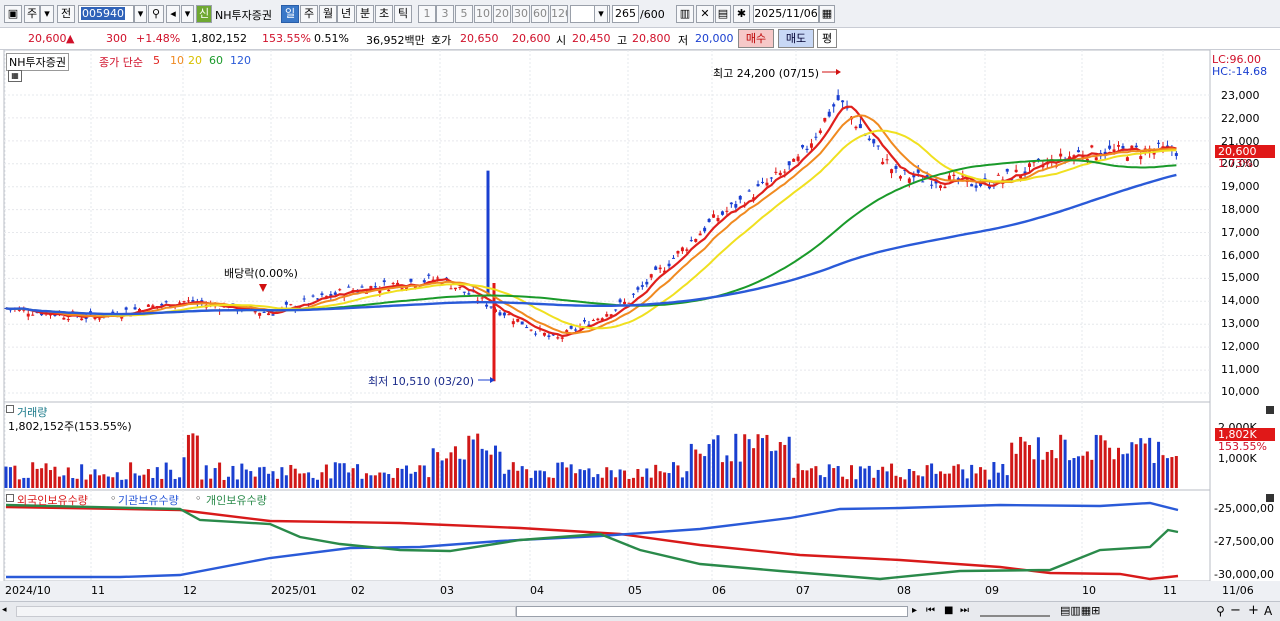  What do you see at coordinates (173, 14) in the screenshot?
I see `speaker-icon: ◂` at bounding box center [173, 14].